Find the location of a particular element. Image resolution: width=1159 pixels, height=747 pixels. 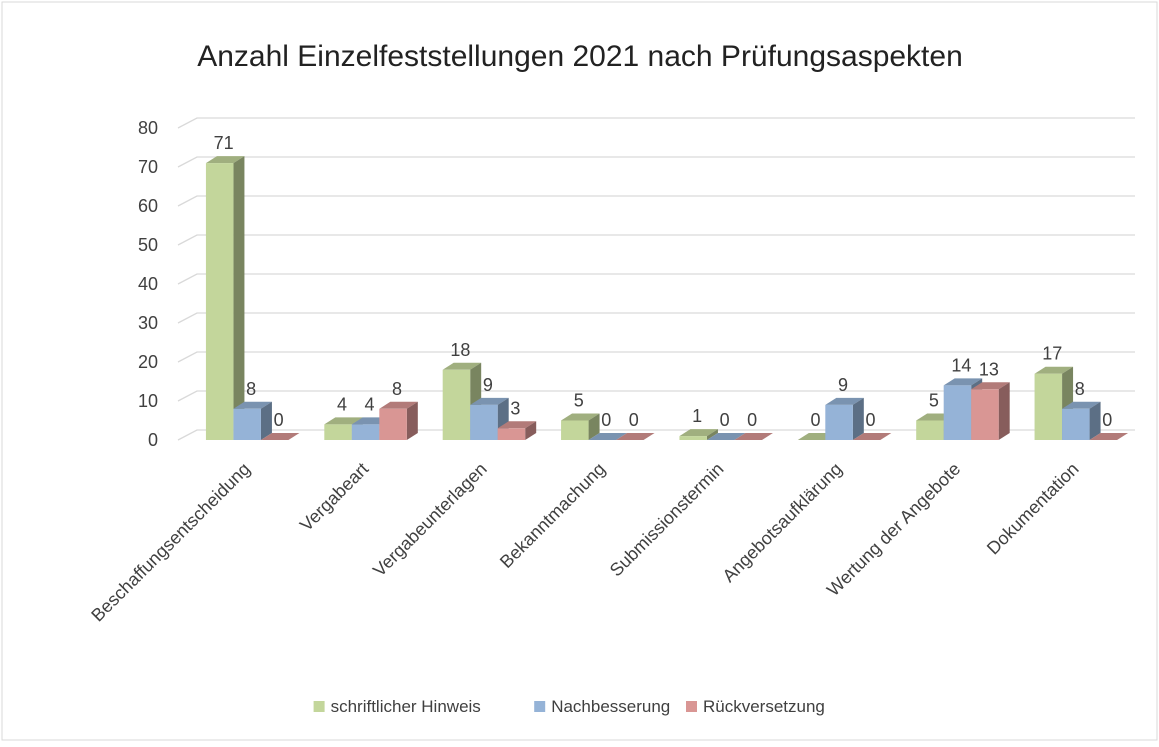

legend-label: schriftlicher Hinweis is located at coordinates (406, 706).